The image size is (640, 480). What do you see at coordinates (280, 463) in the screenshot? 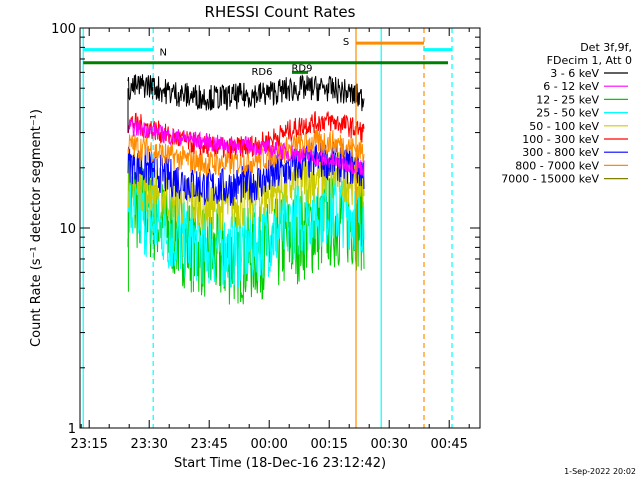
I see `x-axis-label: Start Time (18-Dec-16 23:12:42)` at bounding box center [280, 463].